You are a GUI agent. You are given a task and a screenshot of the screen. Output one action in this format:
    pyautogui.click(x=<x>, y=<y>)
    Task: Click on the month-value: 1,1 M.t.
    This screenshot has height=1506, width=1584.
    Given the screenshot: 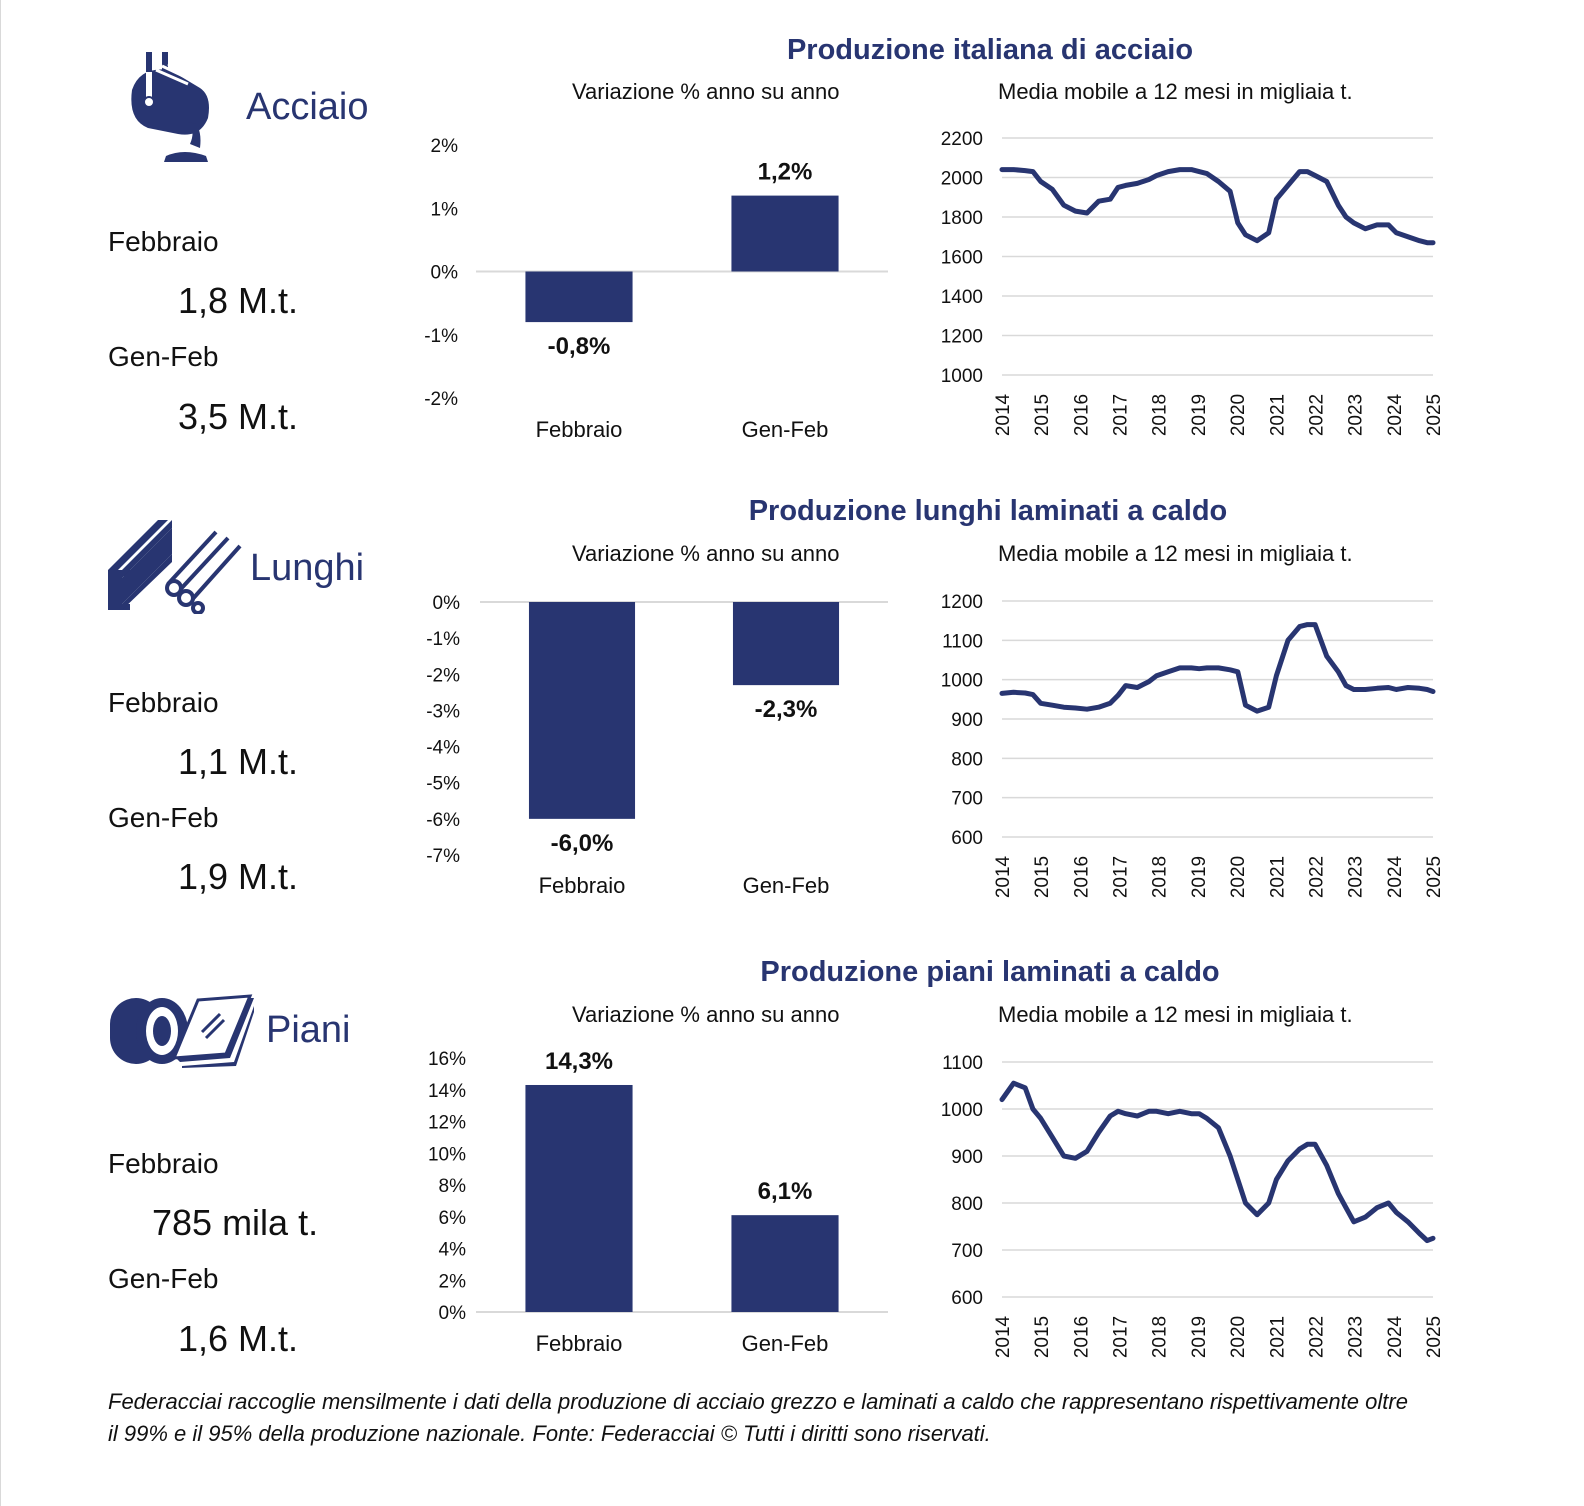 What is the action you would take?
    pyautogui.click(x=238, y=761)
    